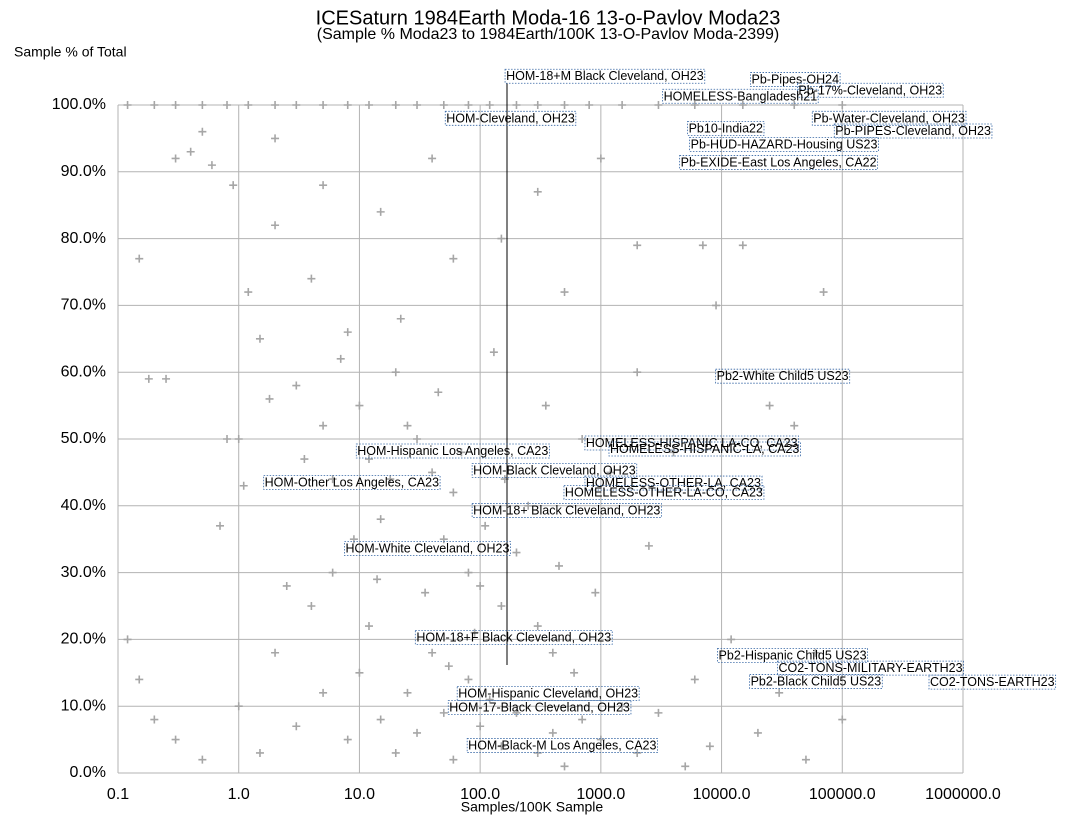  Describe the element at coordinates (726, 128) in the screenshot. I see `annotation: Pb10-India22` at that location.